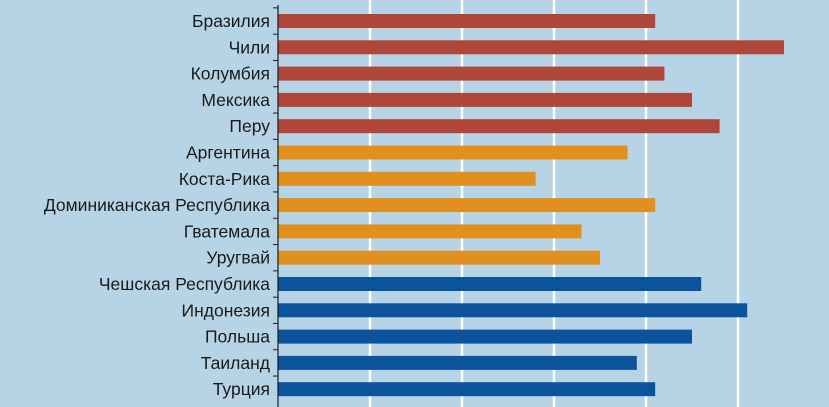 Image resolution: width=829 pixels, height=407 pixels. Describe the element at coordinates (235, 100) in the screenshot. I see `category-label: Мексика` at that location.